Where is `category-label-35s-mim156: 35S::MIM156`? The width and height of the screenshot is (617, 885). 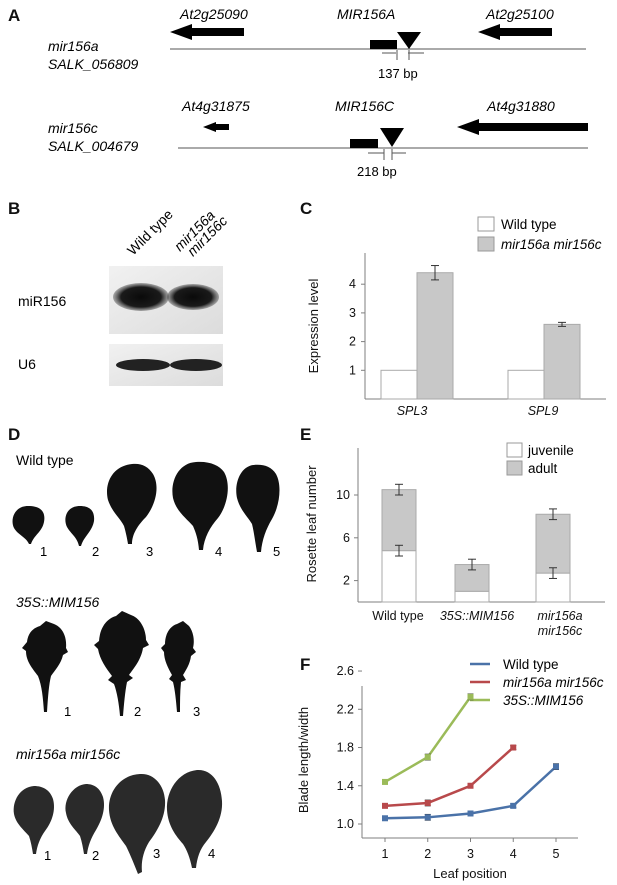 category-label-35s-mim156: 35S::MIM156 is located at coordinates (477, 616).